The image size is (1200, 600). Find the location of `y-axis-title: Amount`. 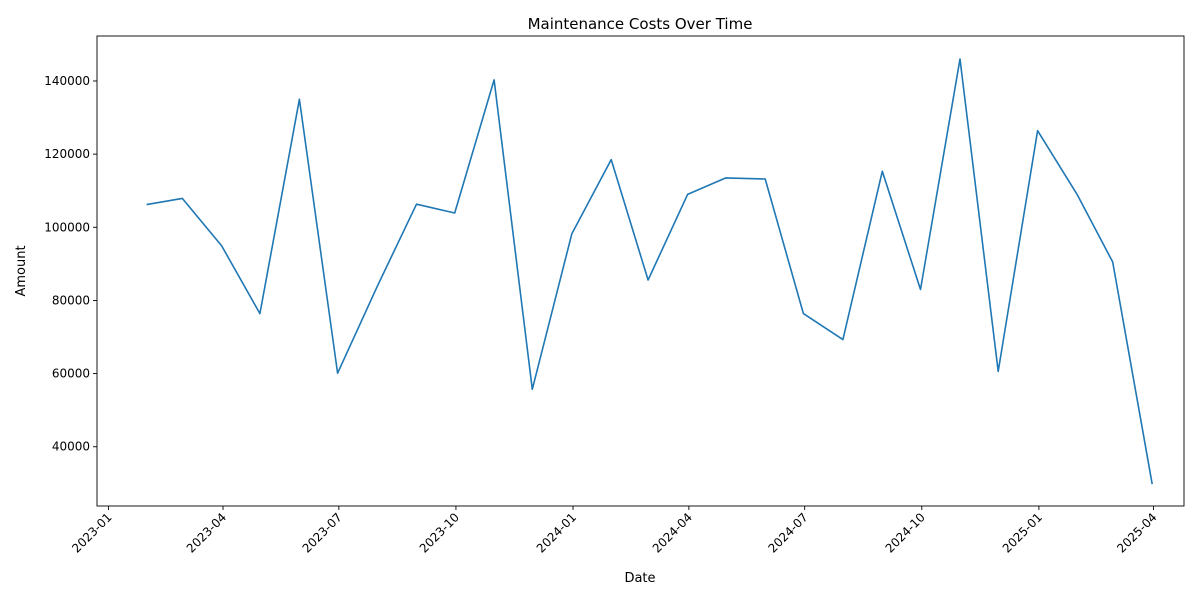

y-axis-title: Amount is located at coordinates (21, 270).